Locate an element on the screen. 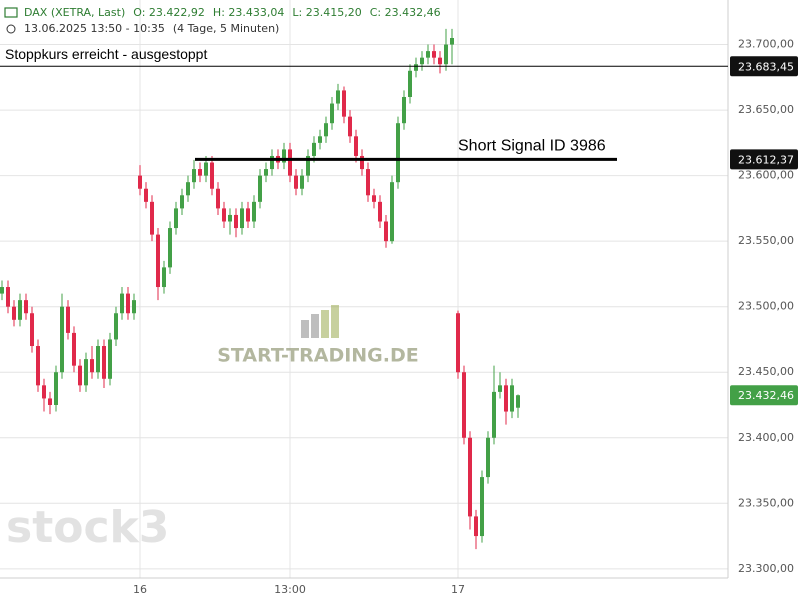  header-interval: (4 Tage, 5 Minuten) is located at coordinates (226, 28).